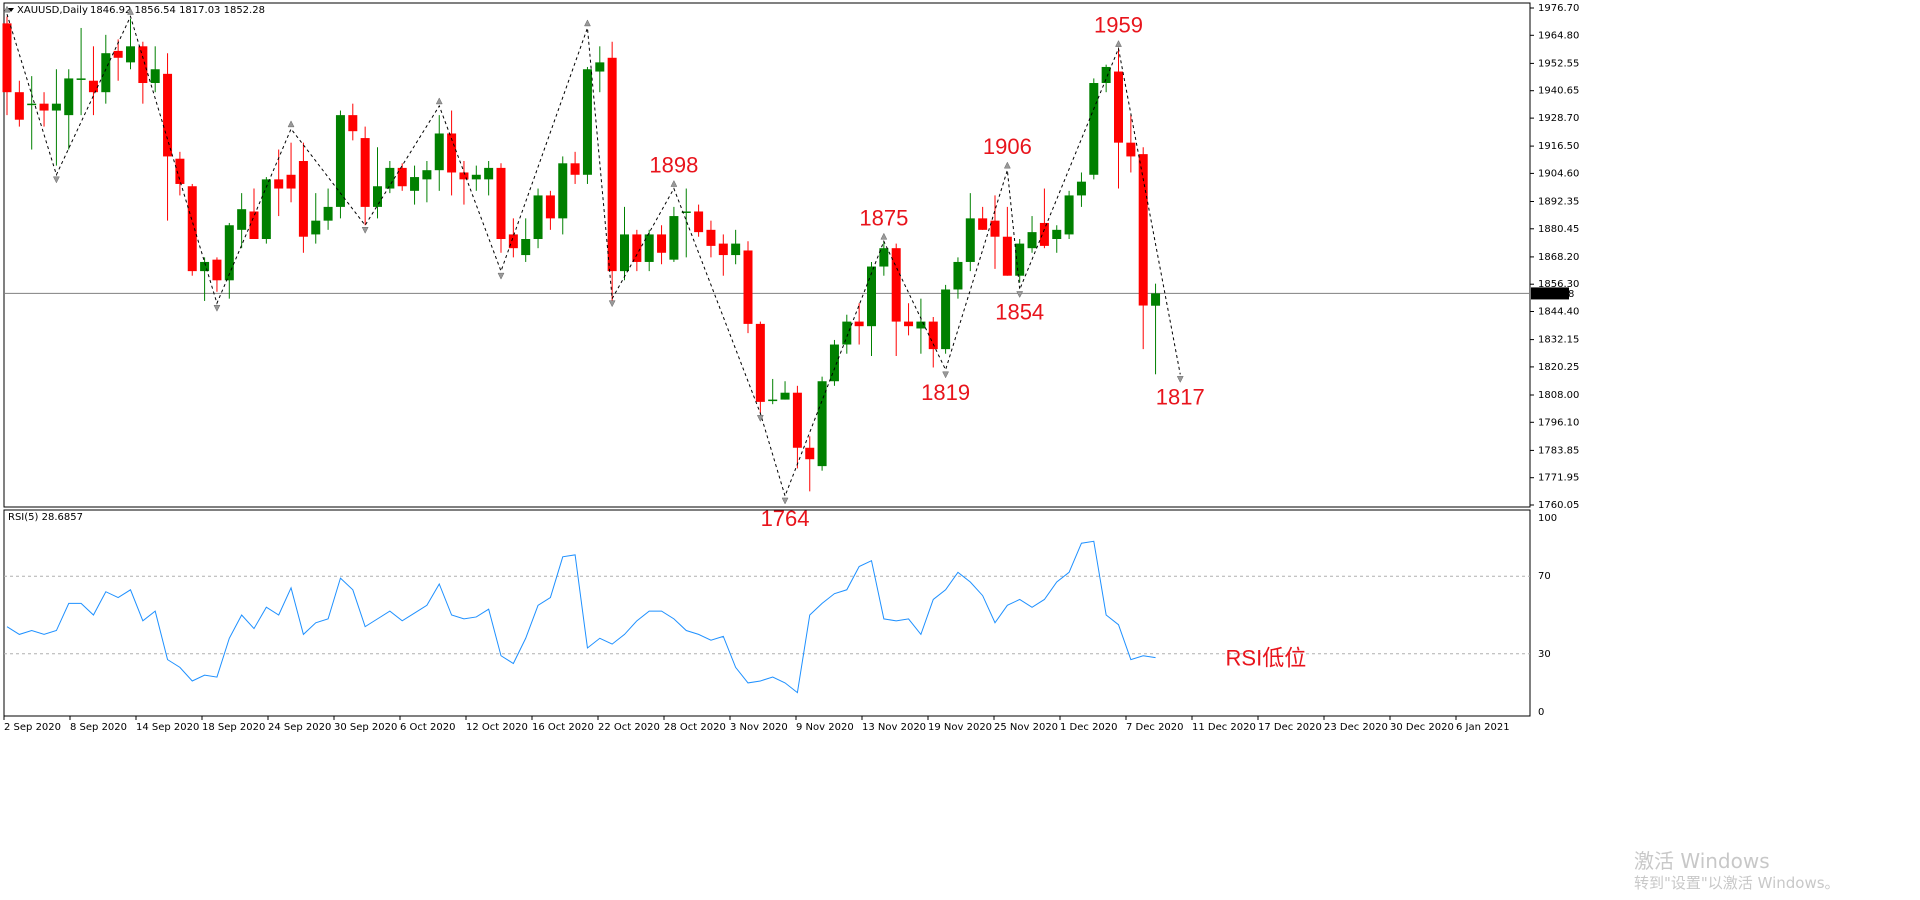 The height and width of the screenshot is (900, 1920). I want to click on chart-ohlc-label: 1846.92 1856.54 1817.03 1852.28, so click(177, 10).